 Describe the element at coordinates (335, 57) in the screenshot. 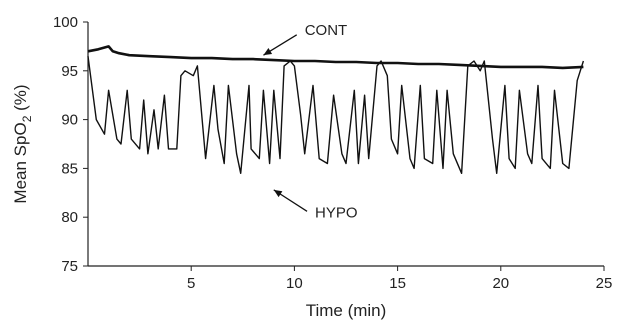

I see `series-line-cont` at that location.